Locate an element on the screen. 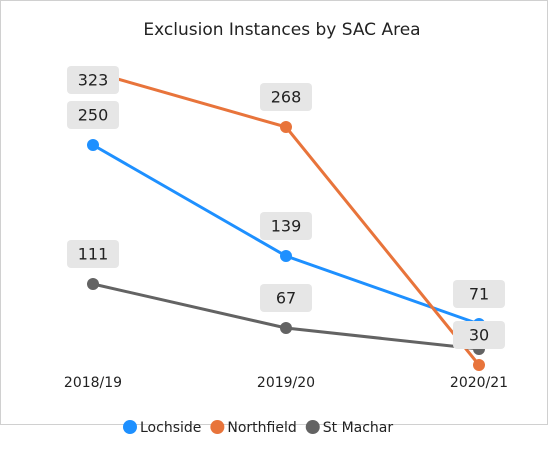 Image resolution: width=558 pixels, height=449 pixels. data-label: 67 is located at coordinates (286, 298).